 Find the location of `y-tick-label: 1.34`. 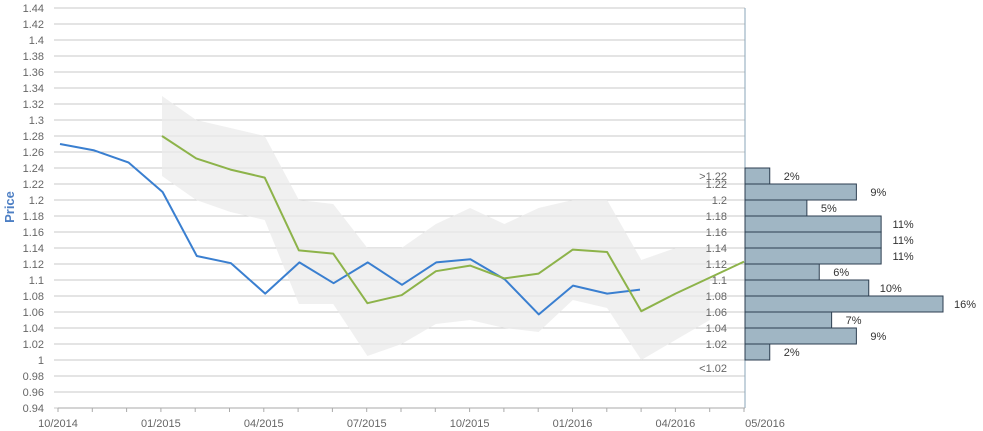

y-tick-label: 1.34 is located at coordinates (33, 89).